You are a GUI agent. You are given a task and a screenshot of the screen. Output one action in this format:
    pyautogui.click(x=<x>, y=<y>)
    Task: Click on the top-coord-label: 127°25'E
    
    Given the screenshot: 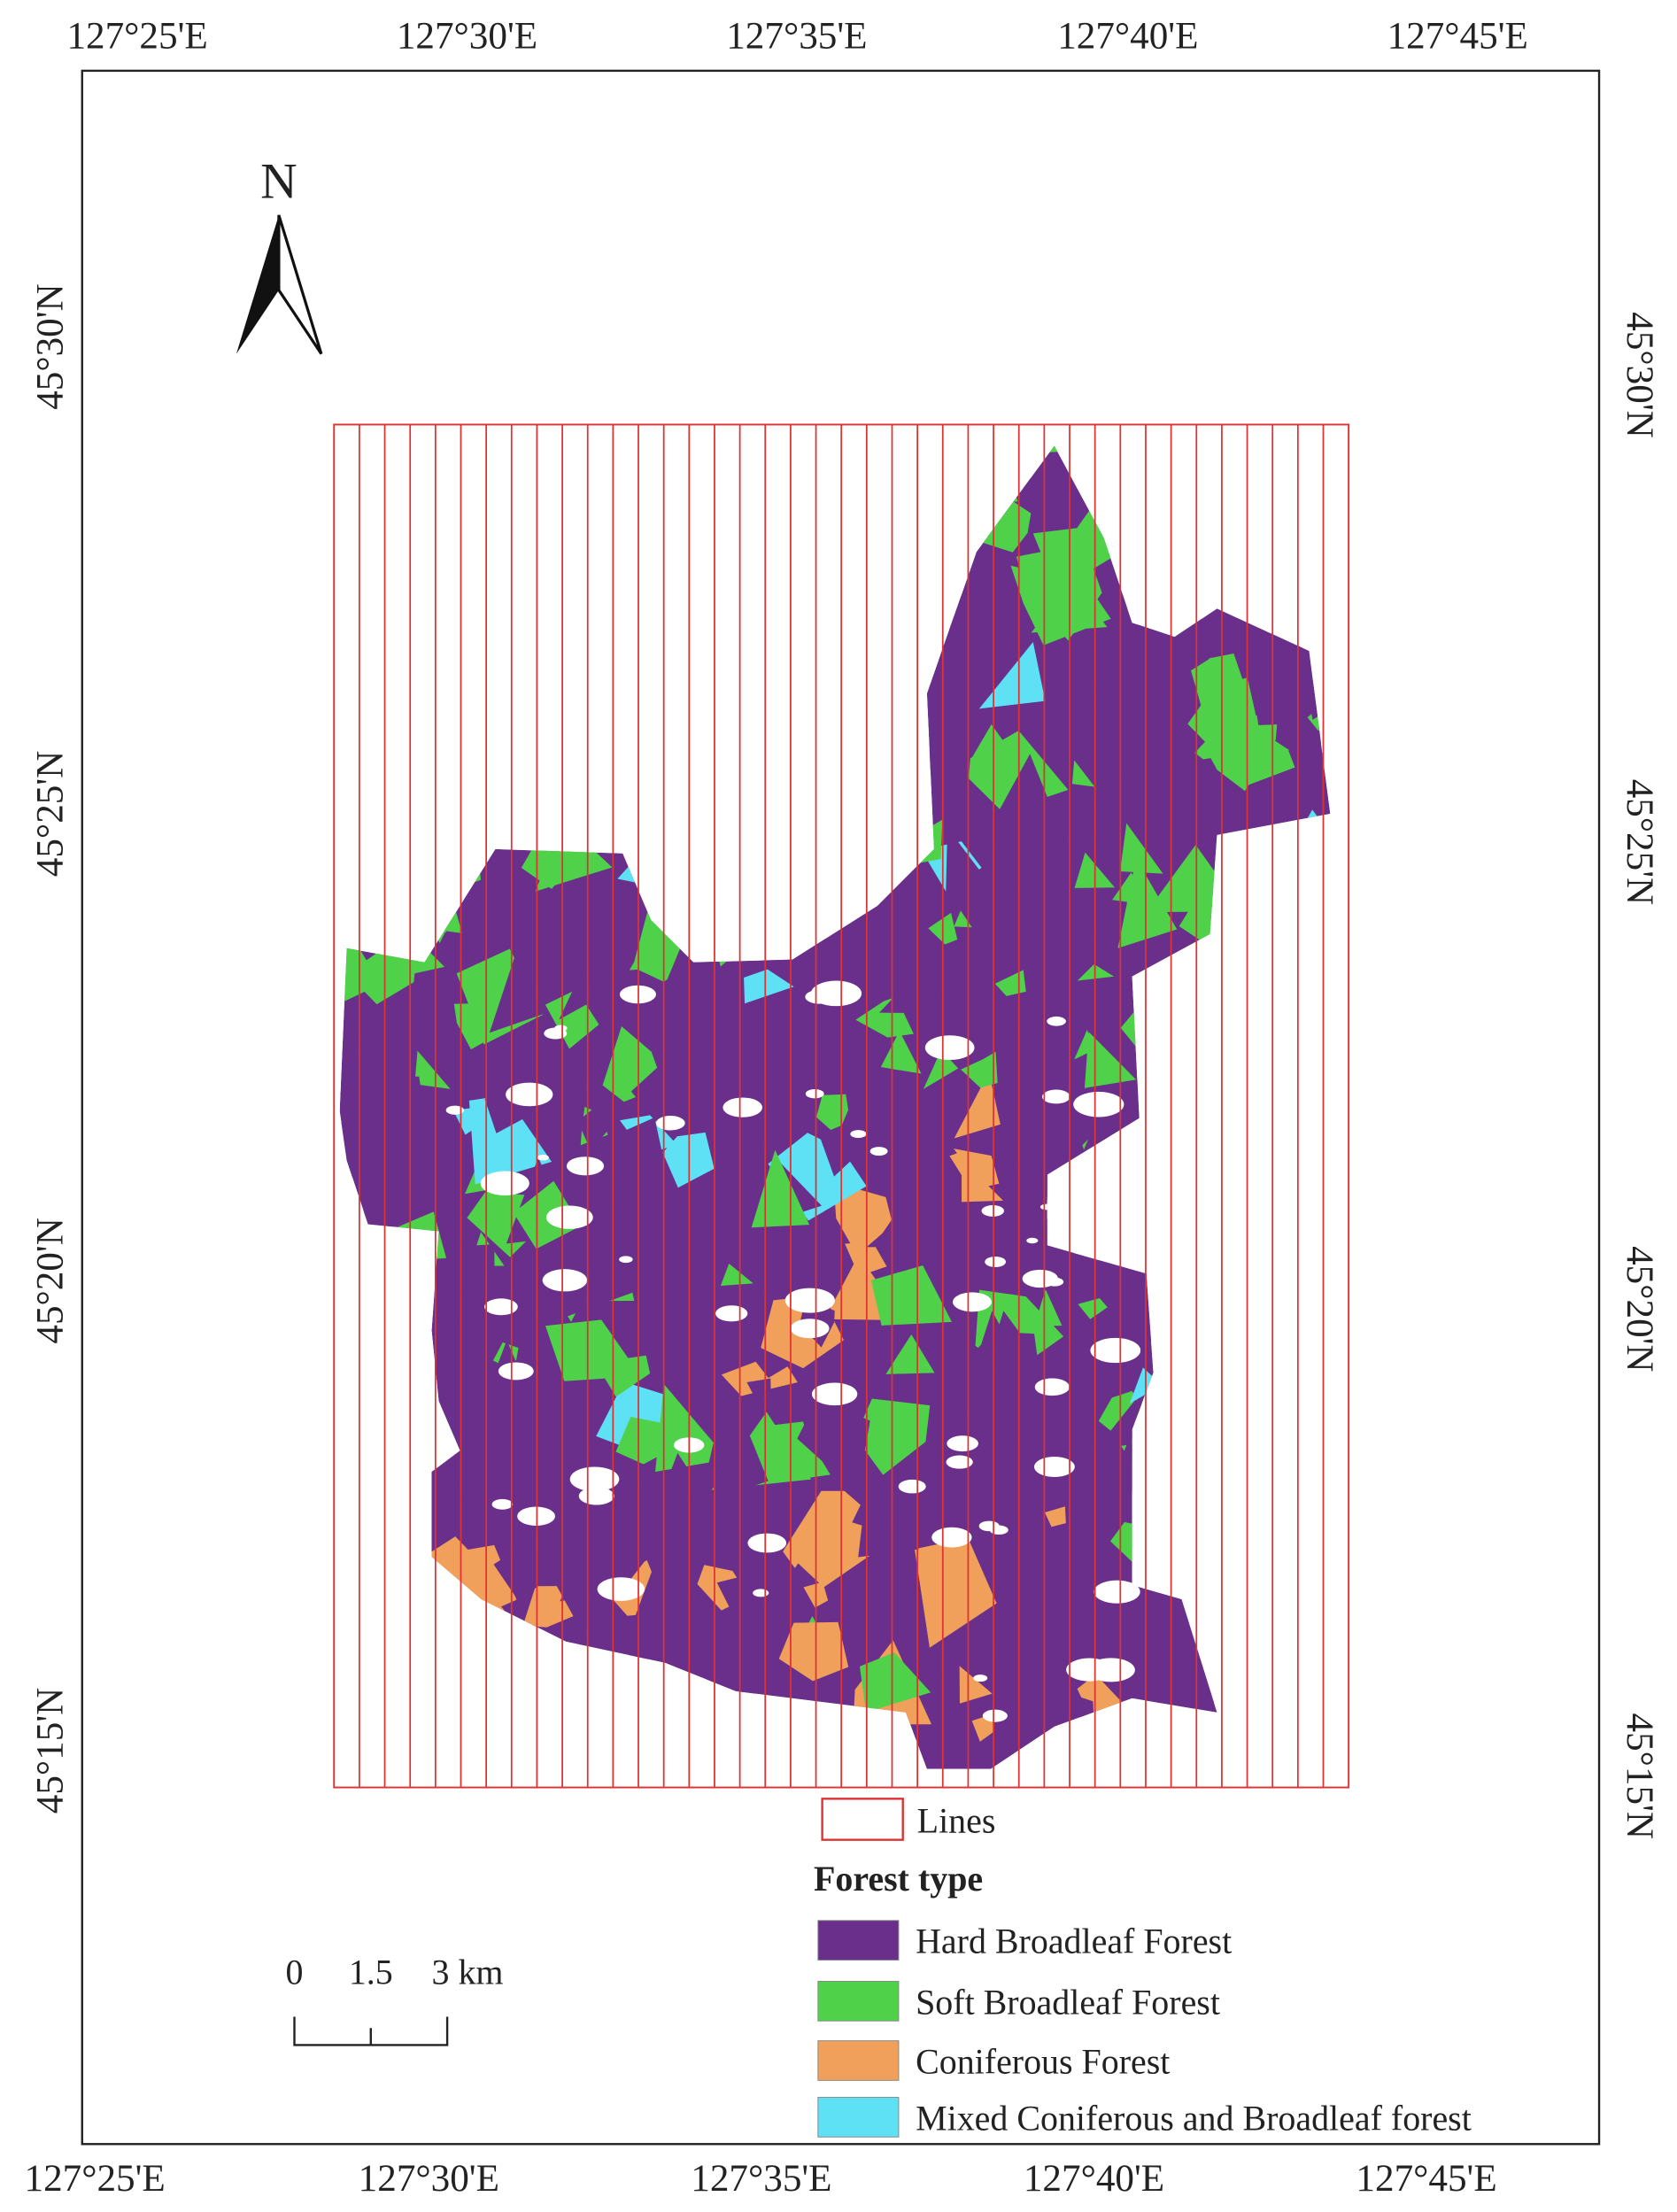 What is the action you would take?
    pyautogui.click(x=136, y=36)
    